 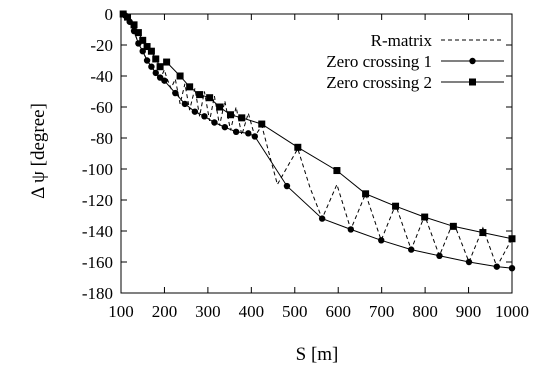 What do you see at coordinates (402, 40) in the screenshot?
I see `legend-label-r-matrix: R-matrix` at bounding box center [402, 40].